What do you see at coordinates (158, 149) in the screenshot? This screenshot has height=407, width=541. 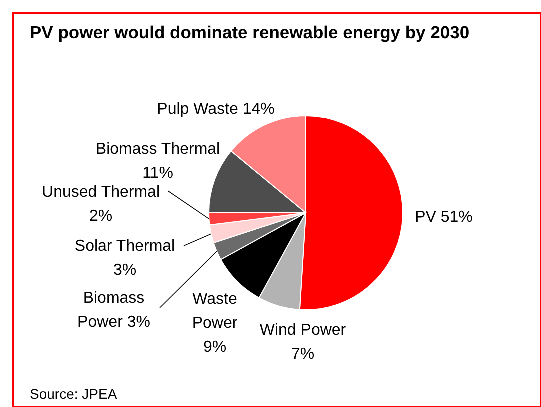 I see `slice-label: Biomass Thermal` at bounding box center [158, 149].